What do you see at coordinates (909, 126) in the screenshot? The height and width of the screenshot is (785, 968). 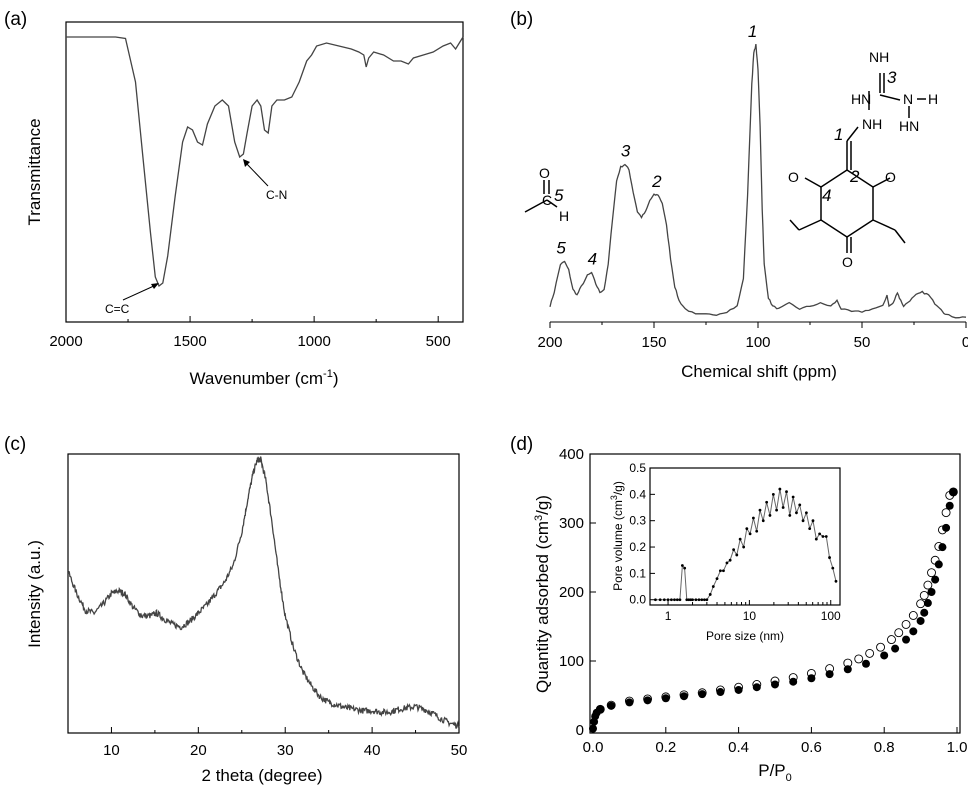 I see `svg-text: HN` at bounding box center [909, 126].